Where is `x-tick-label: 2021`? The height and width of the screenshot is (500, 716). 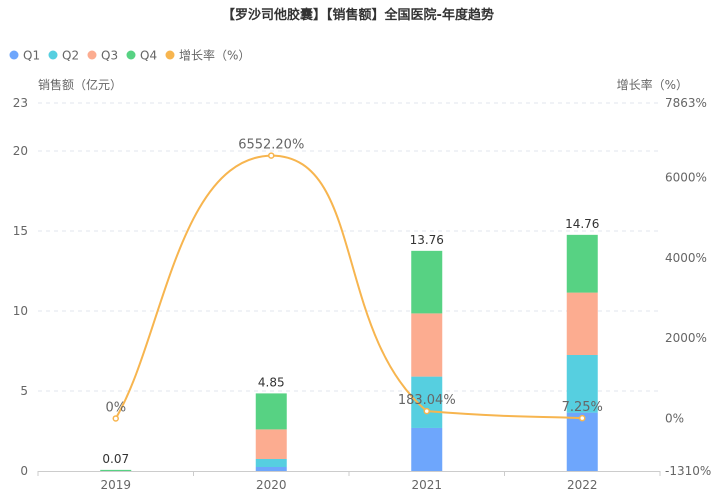
x-tick-label: 2021 is located at coordinates (426, 485).